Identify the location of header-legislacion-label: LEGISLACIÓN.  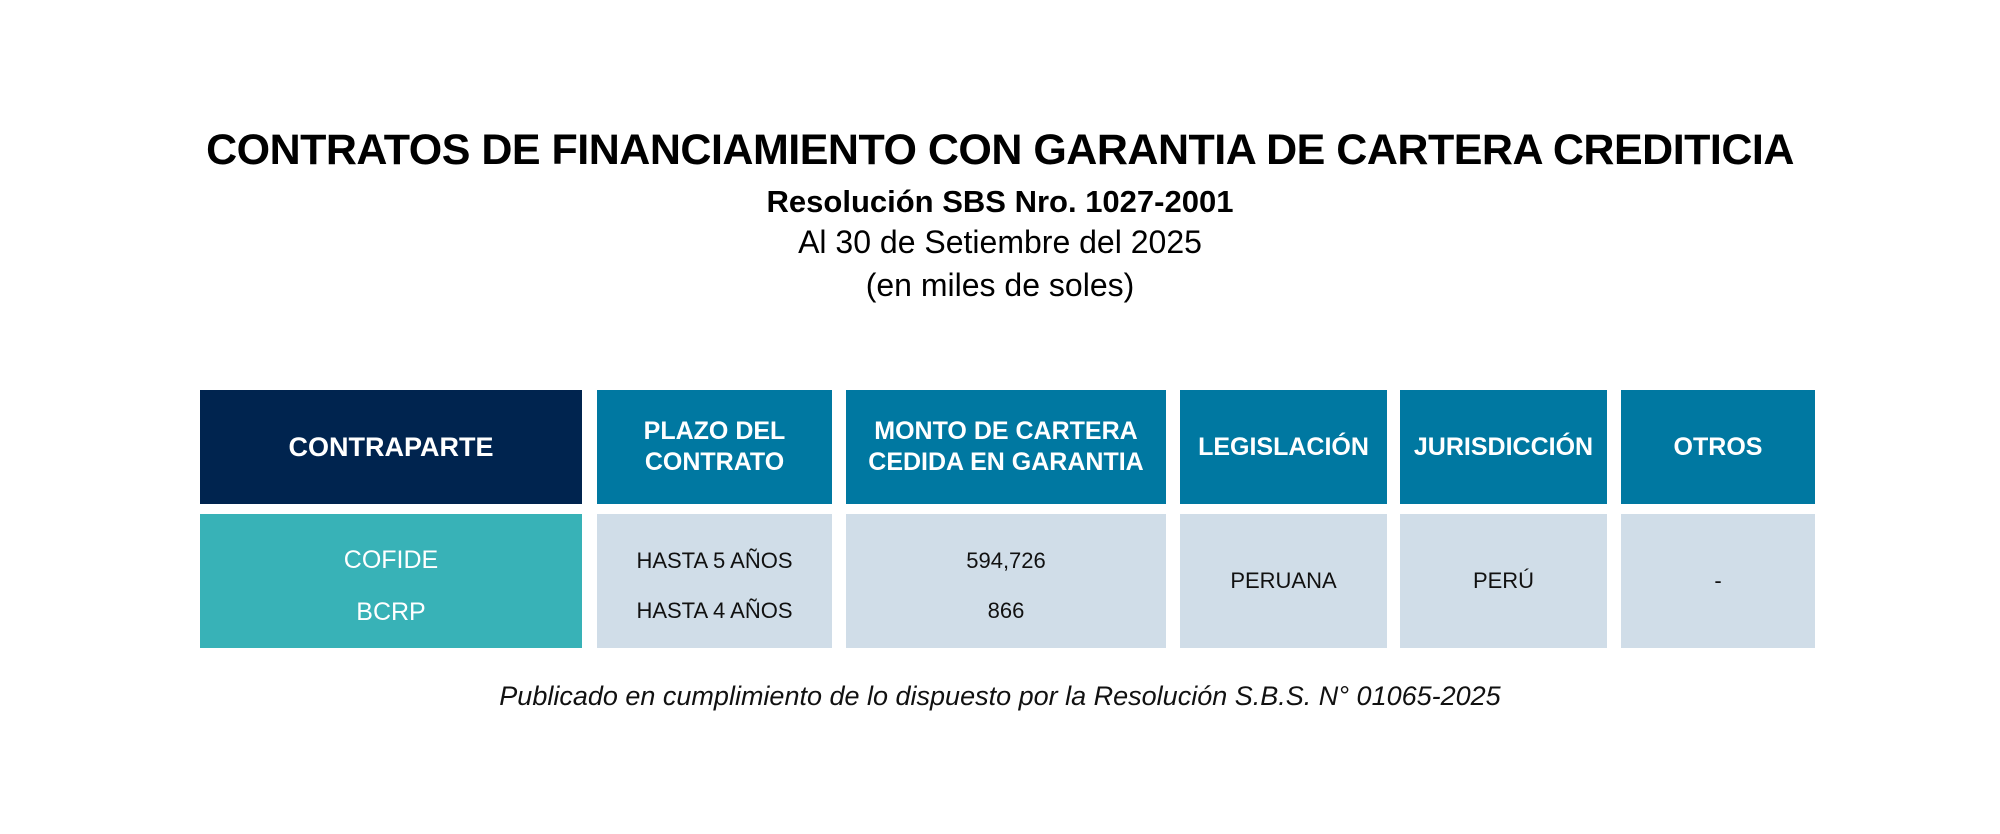
(1283, 446).